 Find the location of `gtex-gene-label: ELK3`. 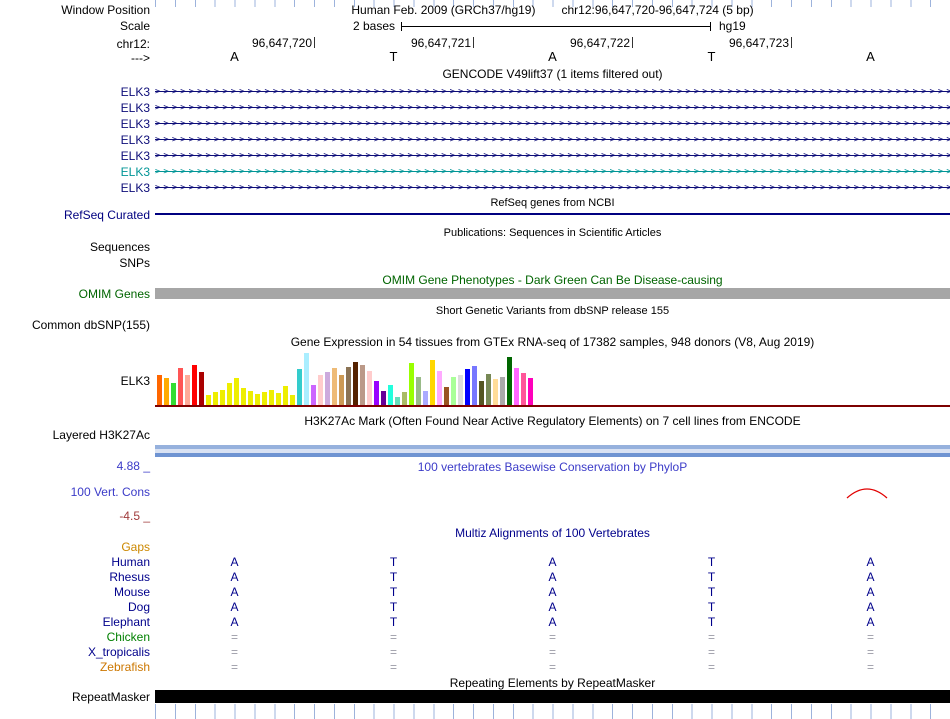

gtex-gene-label: ELK3 is located at coordinates (135, 381).